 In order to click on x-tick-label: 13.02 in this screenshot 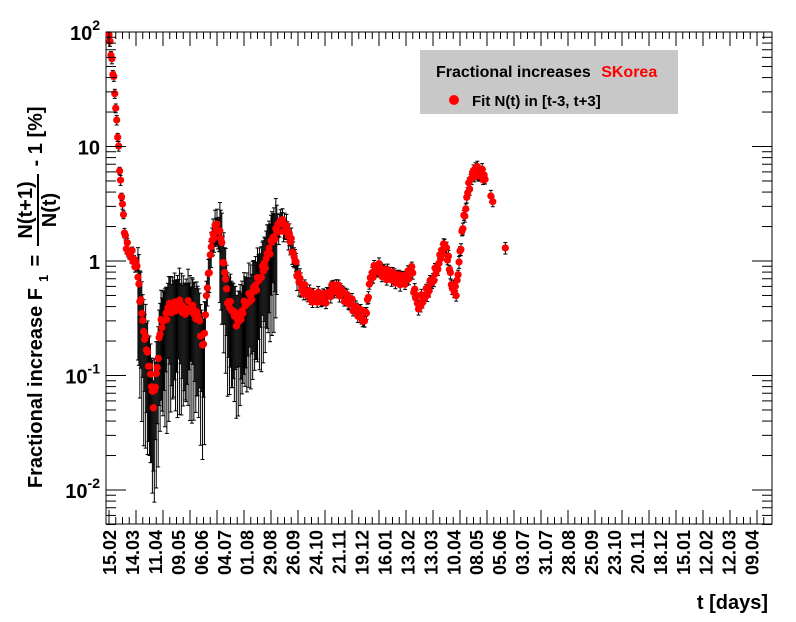, I will do `click(408, 552)`.